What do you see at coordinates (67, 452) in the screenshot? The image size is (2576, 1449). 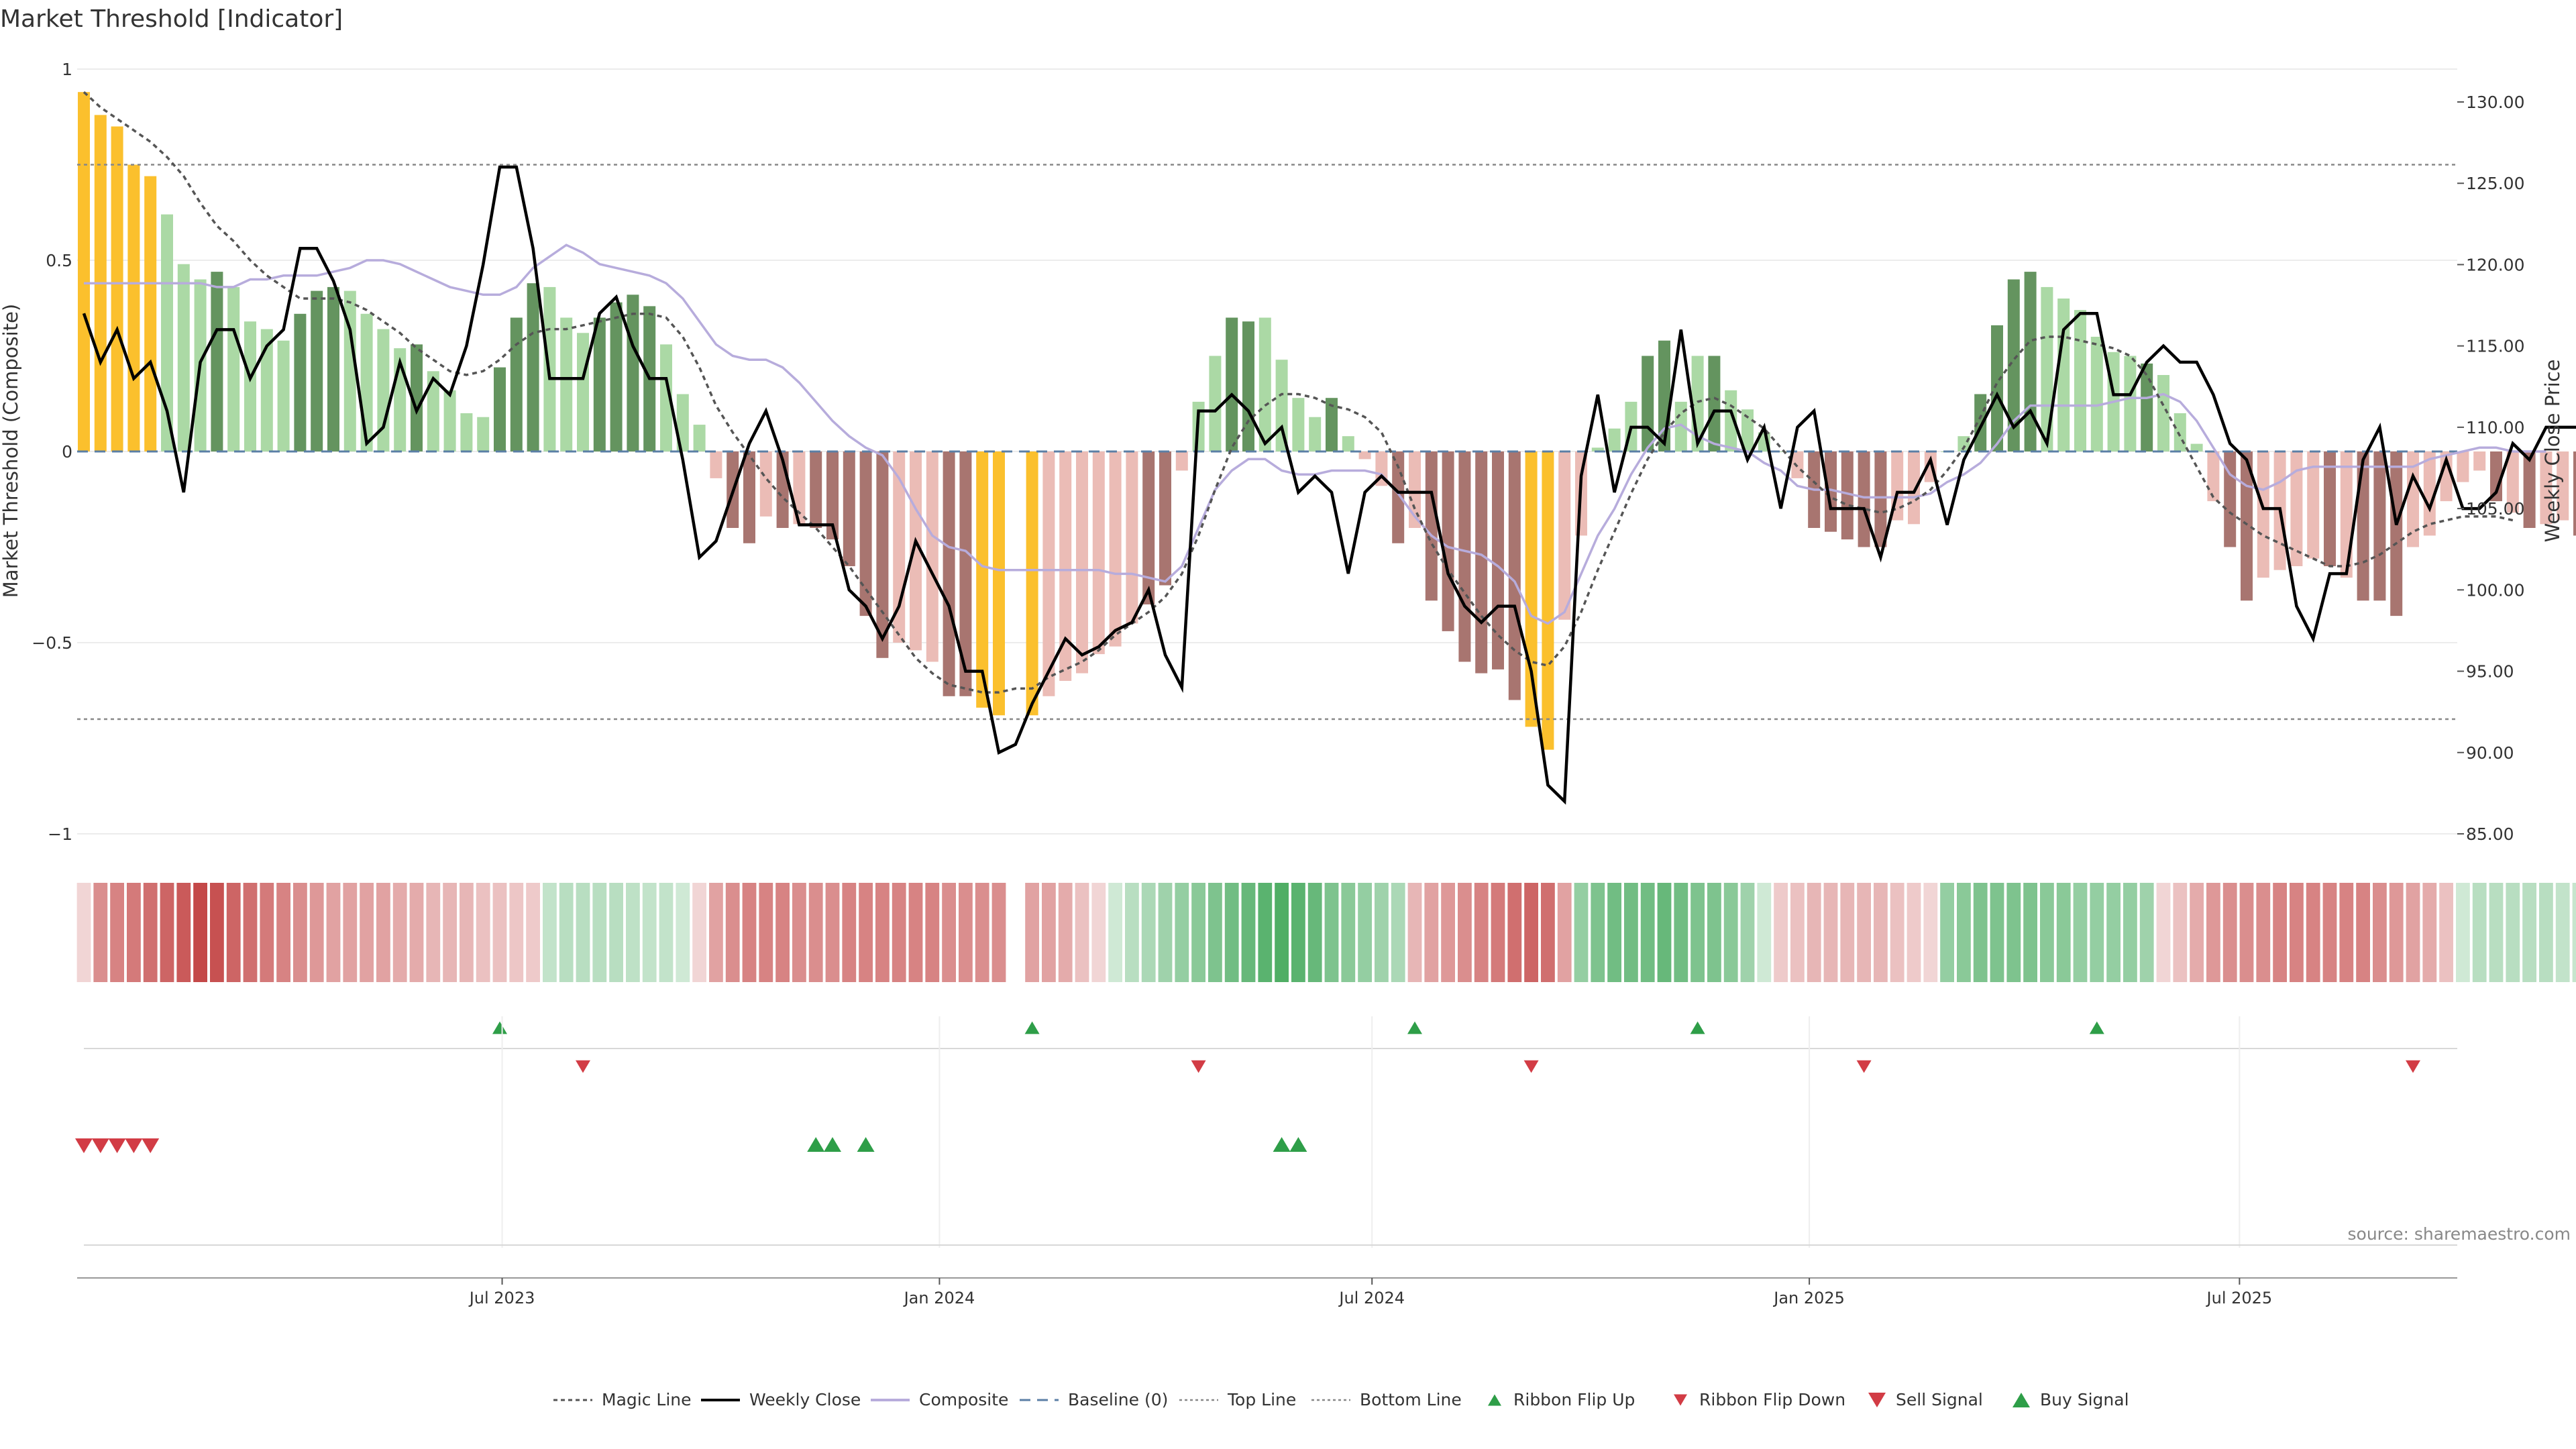 I see `left-tick-label: 0` at bounding box center [67, 452].